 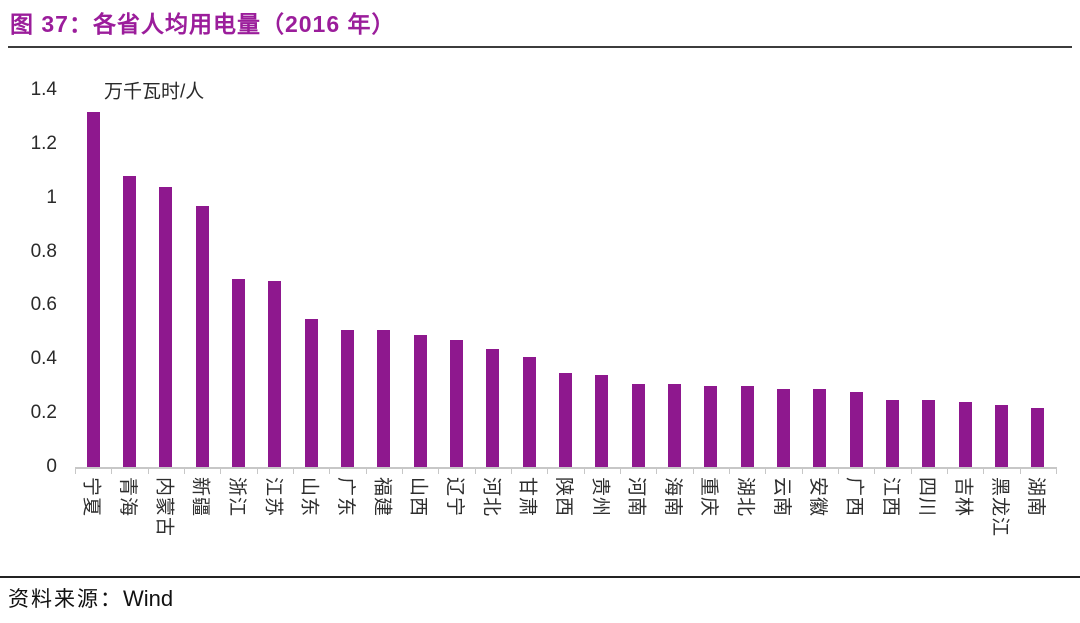 I want to click on x-tick-label: 山西, so click(x=418, y=497).